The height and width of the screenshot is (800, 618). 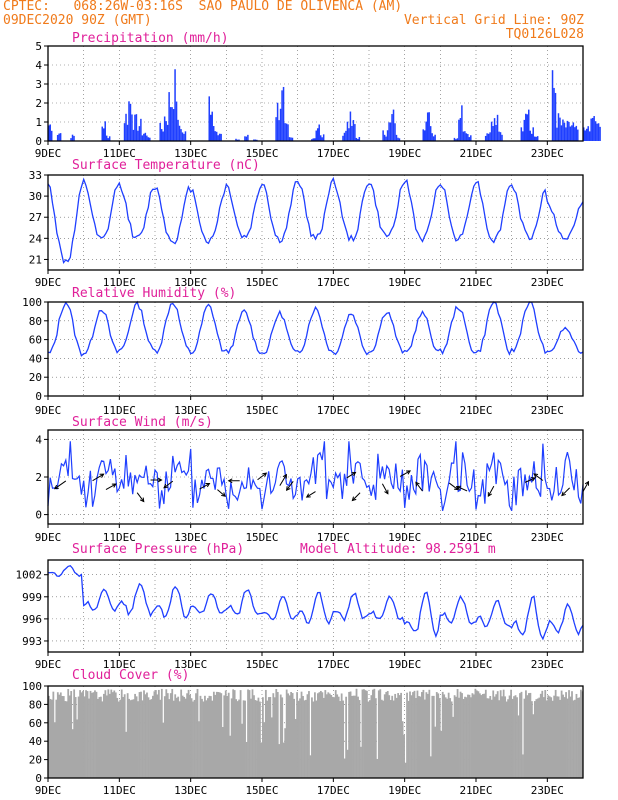 What do you see at coordinates (48, 282) in the screenshot?
I see `x-tick-label: 9DEC` at bounding box center [48, 282].